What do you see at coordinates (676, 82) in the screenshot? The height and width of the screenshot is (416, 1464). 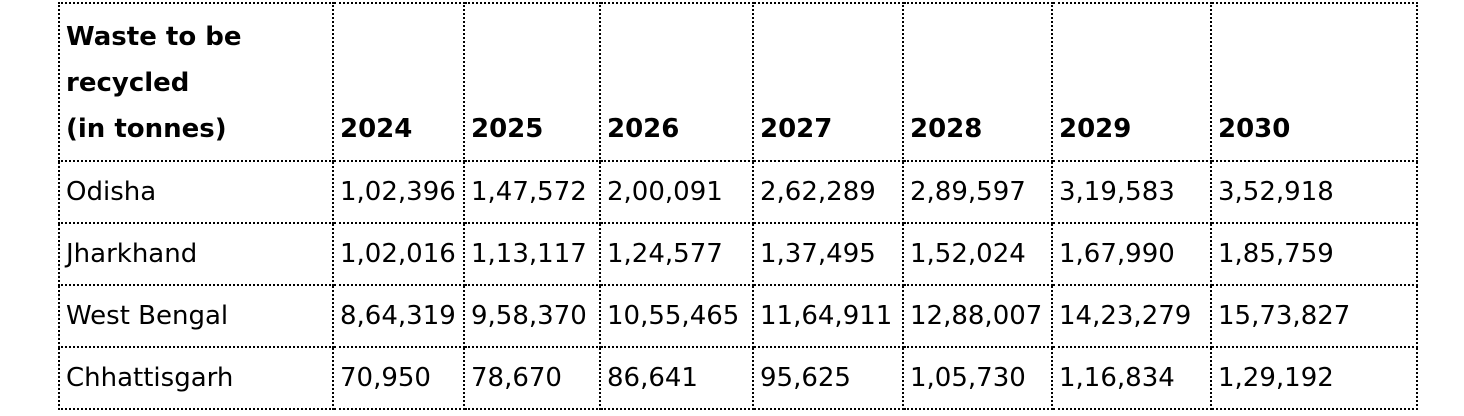 I see `year-header: 2026` at bounding box center [676, 82].